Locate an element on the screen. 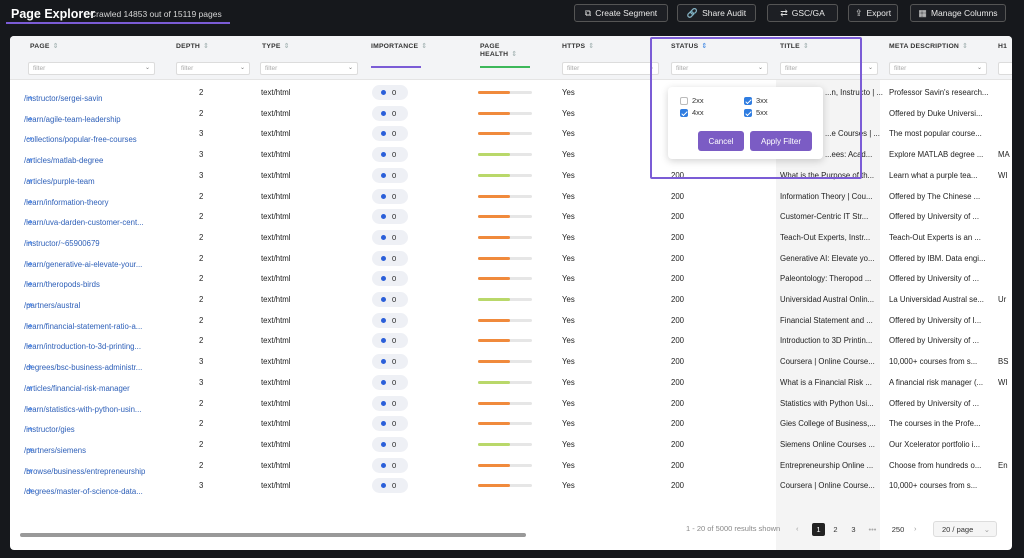  page-health-bar is located at coordinates (505, 175).